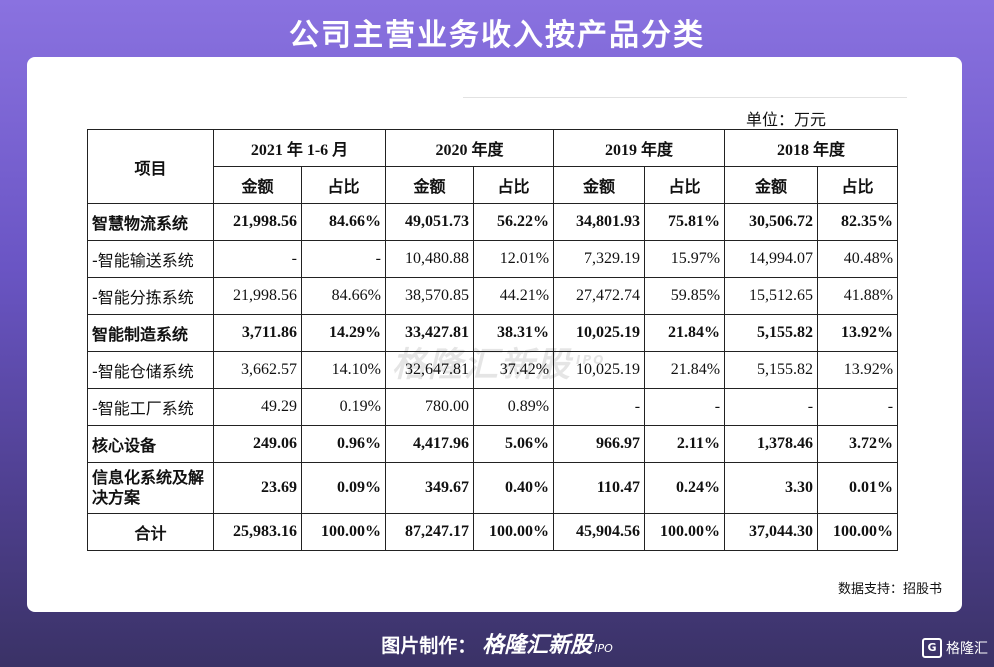  What do you see at coordinates (889, 589) in the screenshot?
I see `data-source: 数据支持：招股书` at bounding box center [889, 589].